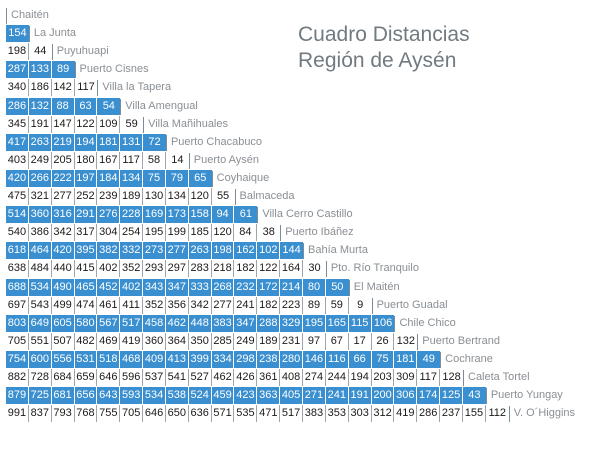  What do you see at coordinates (86, 396) in the screenshot?
I see `distance-cell: 656` at bounding box center [86, 396].